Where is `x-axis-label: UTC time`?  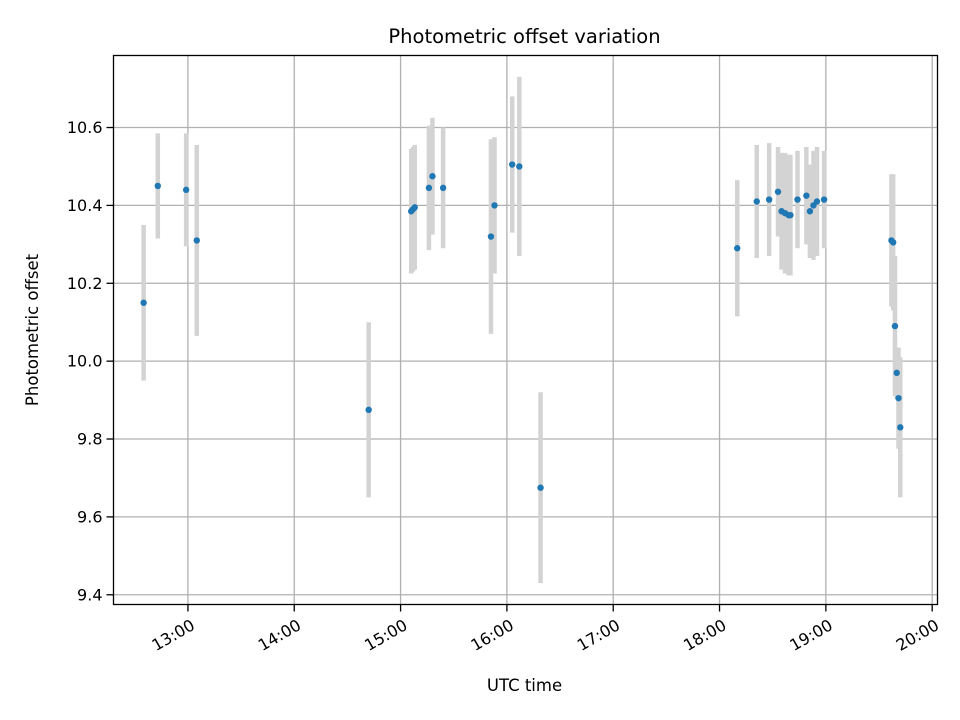 x-axis-label: UTC time is located at coordinates (524, 685).